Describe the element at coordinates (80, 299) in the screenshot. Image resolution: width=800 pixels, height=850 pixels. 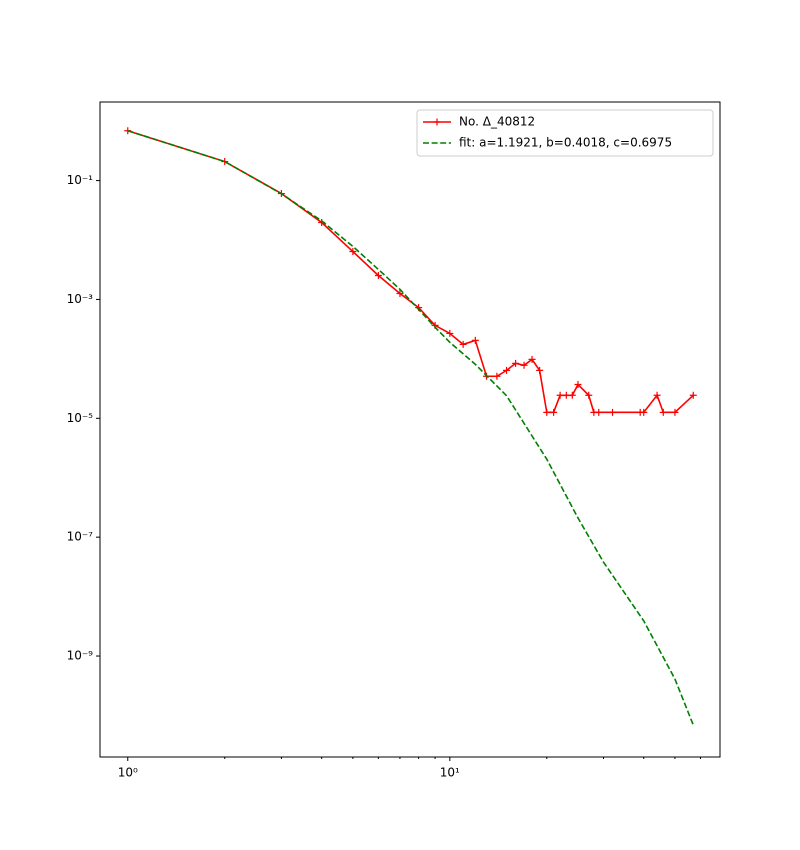
I see `y-tick-label: 10⁻³` at that location.